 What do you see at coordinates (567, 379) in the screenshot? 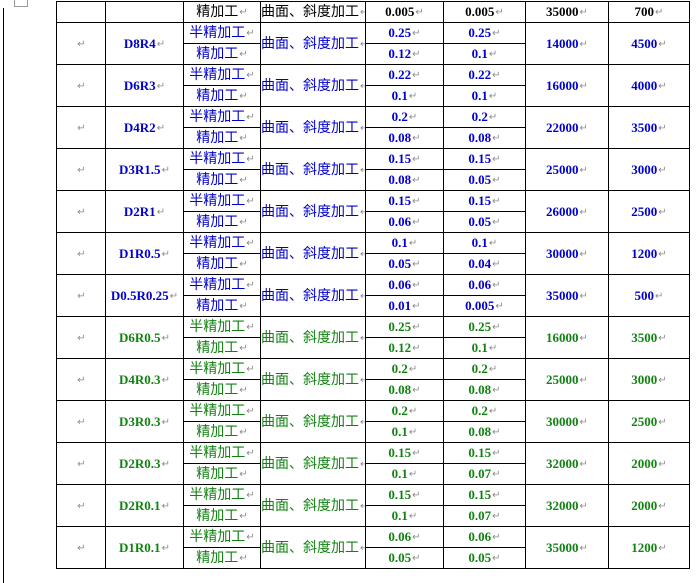
I see `cell-spindle-speed: 25000↵` at bounding box center [567, 379].